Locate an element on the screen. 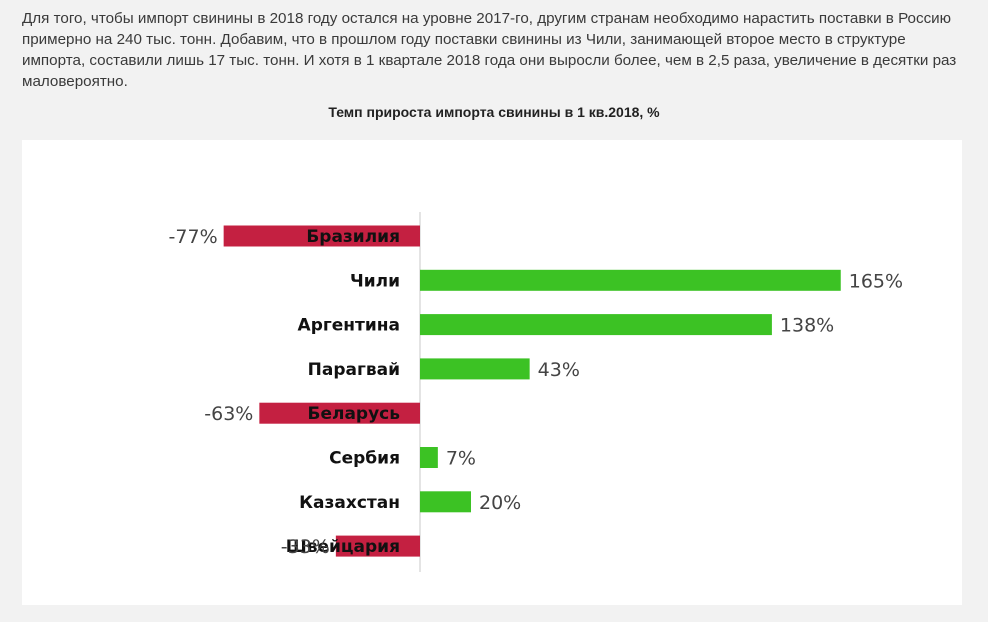 Image resolution: width=988 pixels, height=622 pixels. category-label: Аргентина is located at coordinates (349, 326).